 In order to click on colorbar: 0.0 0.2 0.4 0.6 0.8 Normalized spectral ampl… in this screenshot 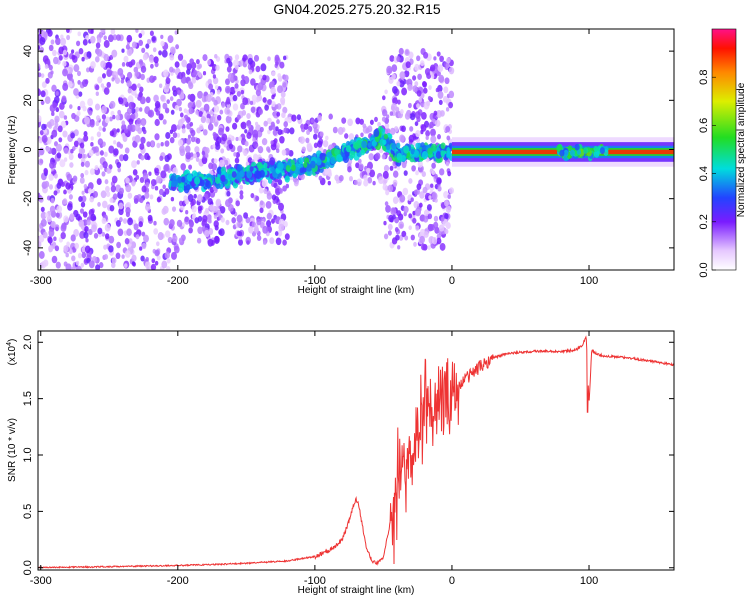, I will do `click(722, 153)`.